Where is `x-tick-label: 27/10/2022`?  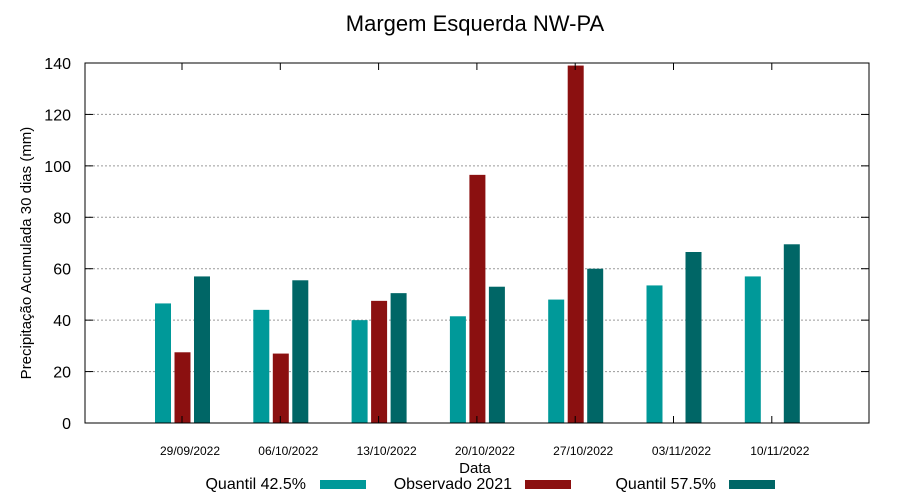 x-tick-label: 27/10/2022 is located at coordinates (583, 451).